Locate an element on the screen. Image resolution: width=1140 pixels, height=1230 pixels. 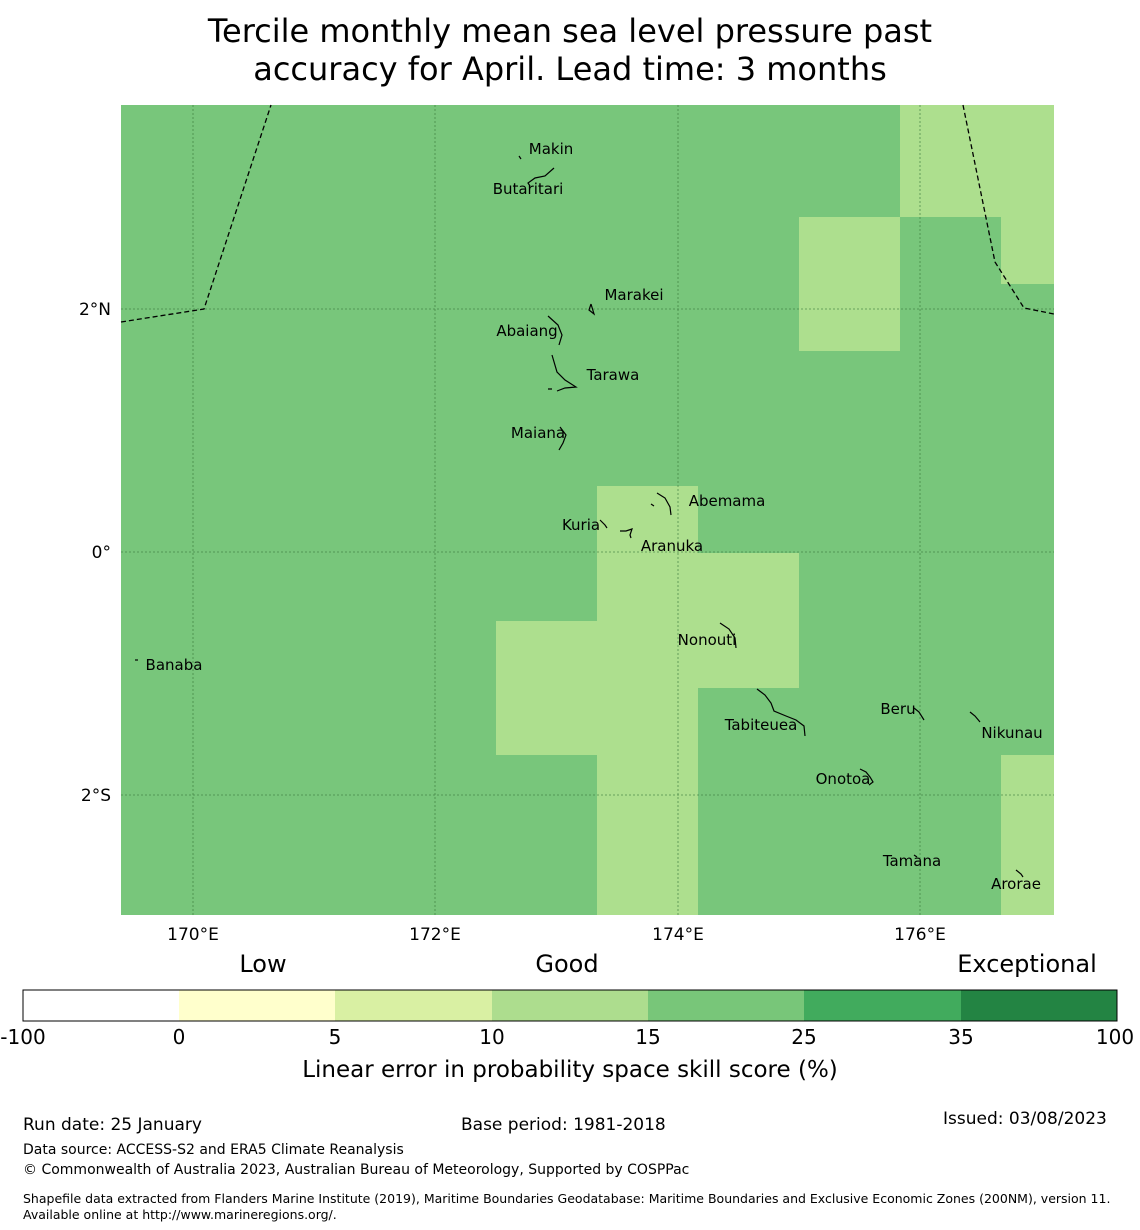
island-outline-tamana is located at coordinates (915, 856).